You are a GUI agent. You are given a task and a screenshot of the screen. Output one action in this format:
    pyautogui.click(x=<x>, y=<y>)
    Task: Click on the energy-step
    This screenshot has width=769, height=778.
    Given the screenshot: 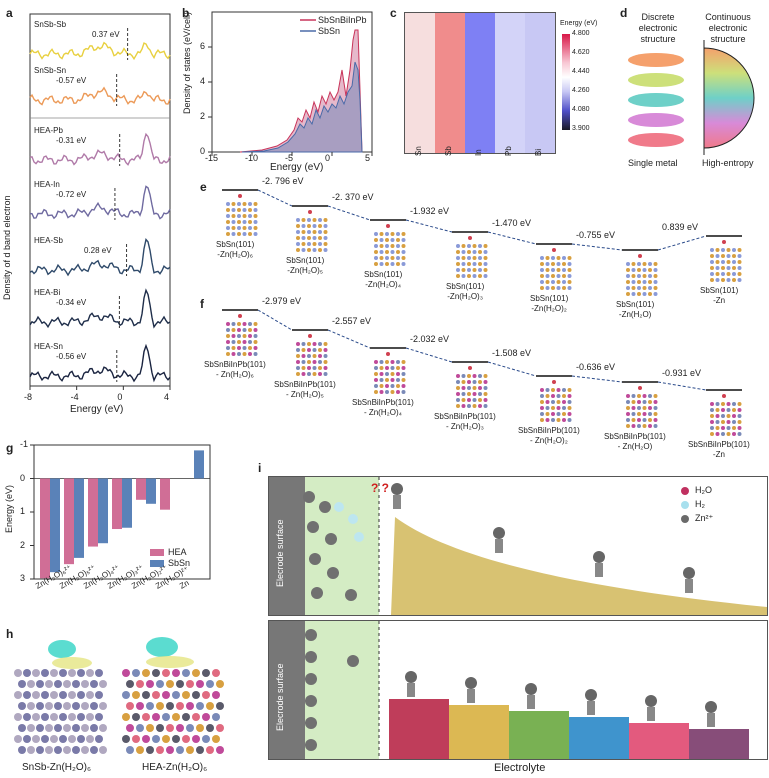 What is the action you would take?
    pyautogui.click(x=539, y=735)
    